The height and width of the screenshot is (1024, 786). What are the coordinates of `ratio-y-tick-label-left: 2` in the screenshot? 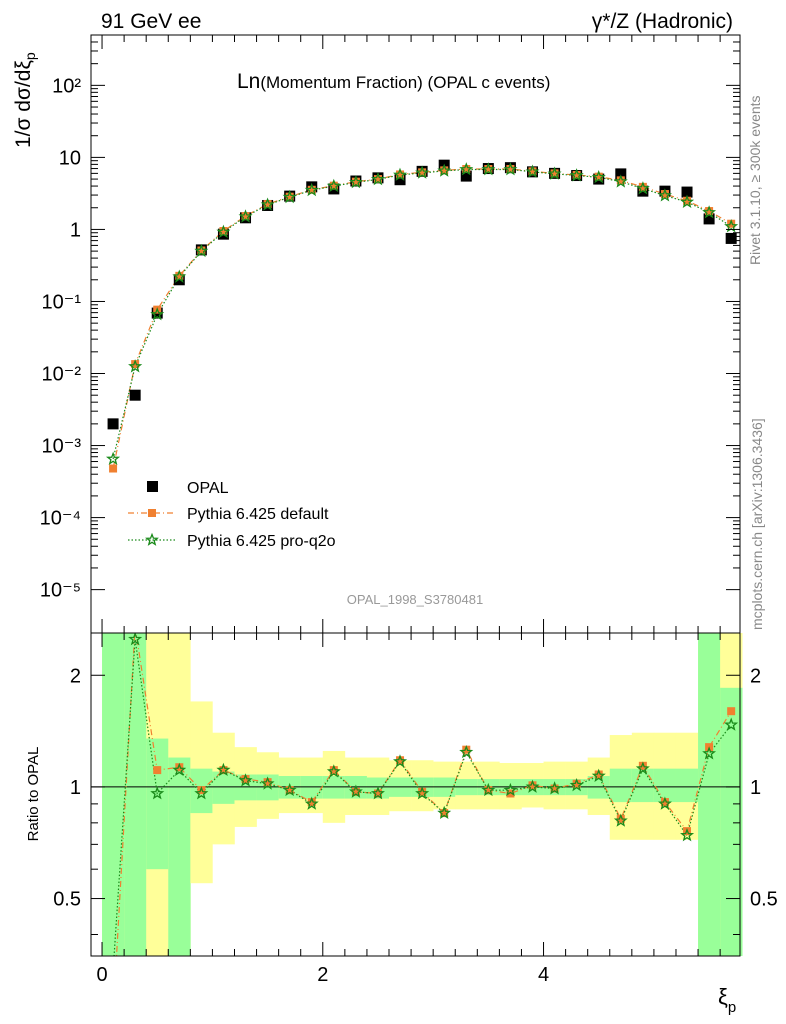 It's located at (75, 676).